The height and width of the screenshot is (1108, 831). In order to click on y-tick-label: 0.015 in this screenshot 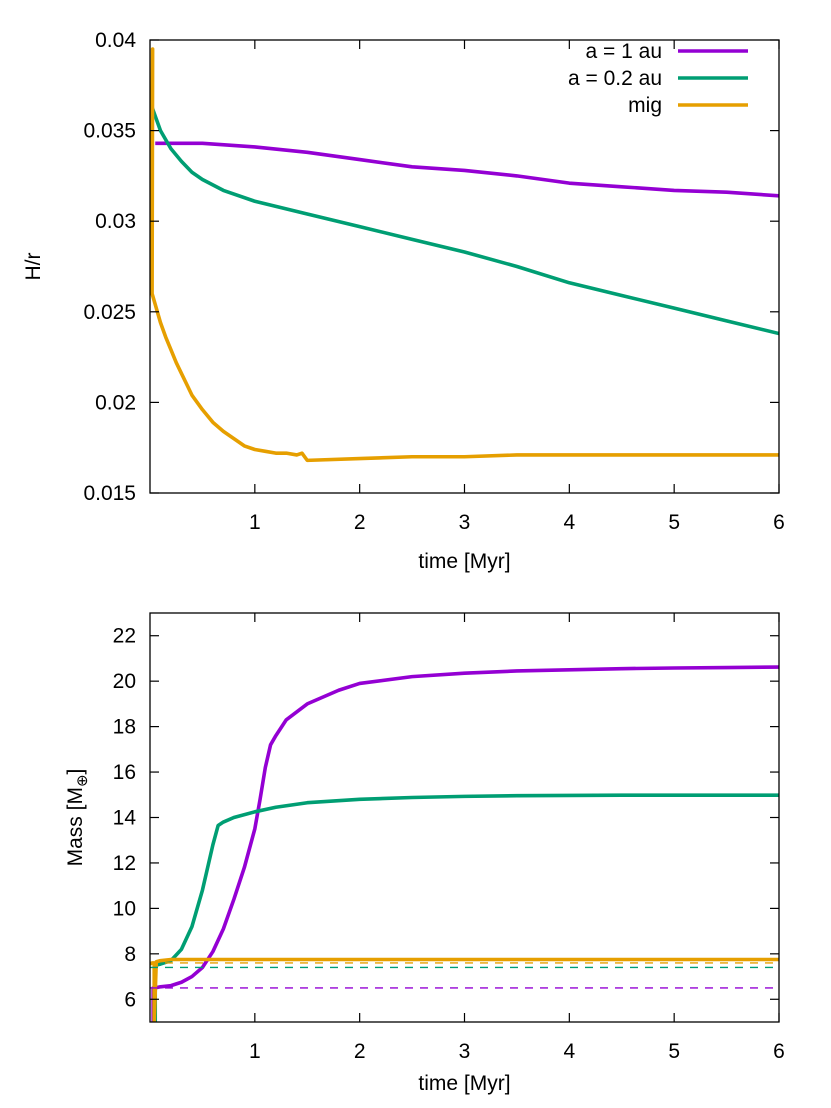, I will do `click(109, 493)`.